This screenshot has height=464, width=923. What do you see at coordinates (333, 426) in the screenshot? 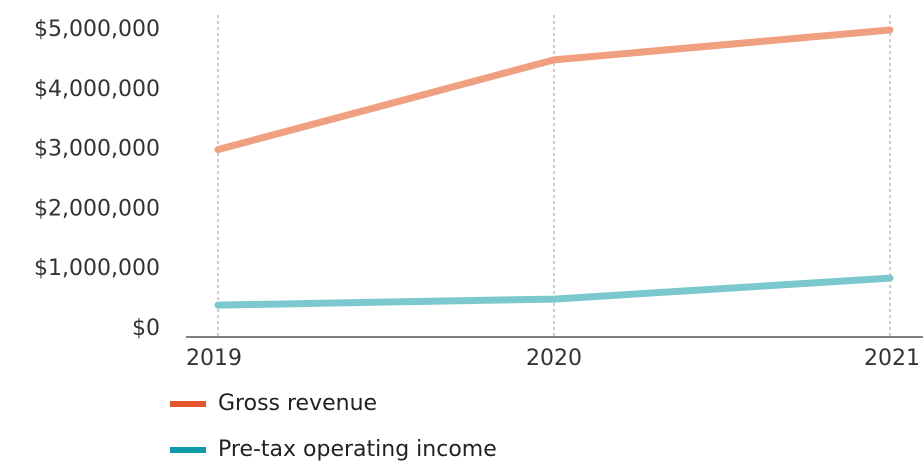
I see `legend: Gross revenue Pre-tax operating income` at bounding box center [333, 426].